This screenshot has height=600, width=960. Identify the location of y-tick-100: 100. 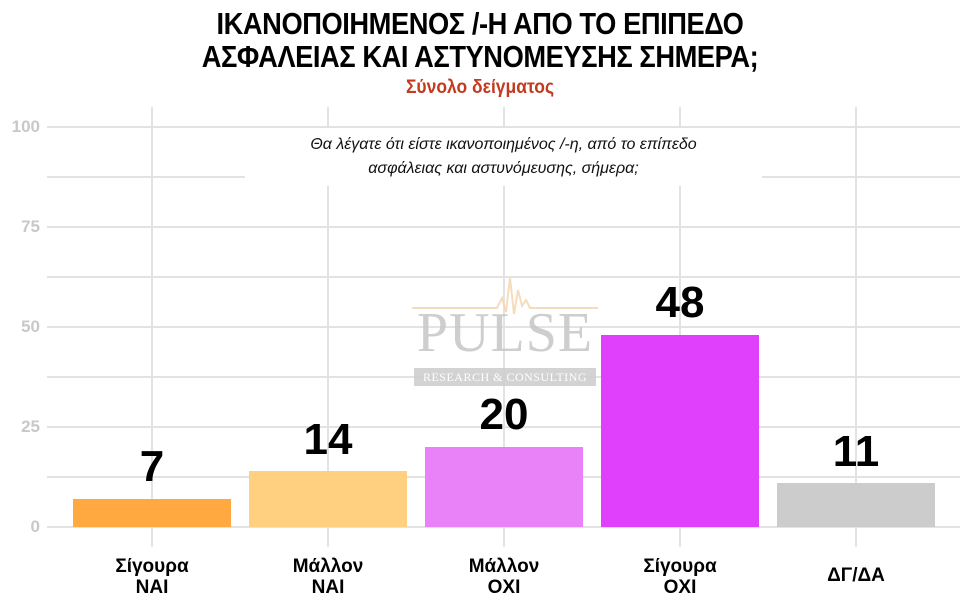
(25, 126).